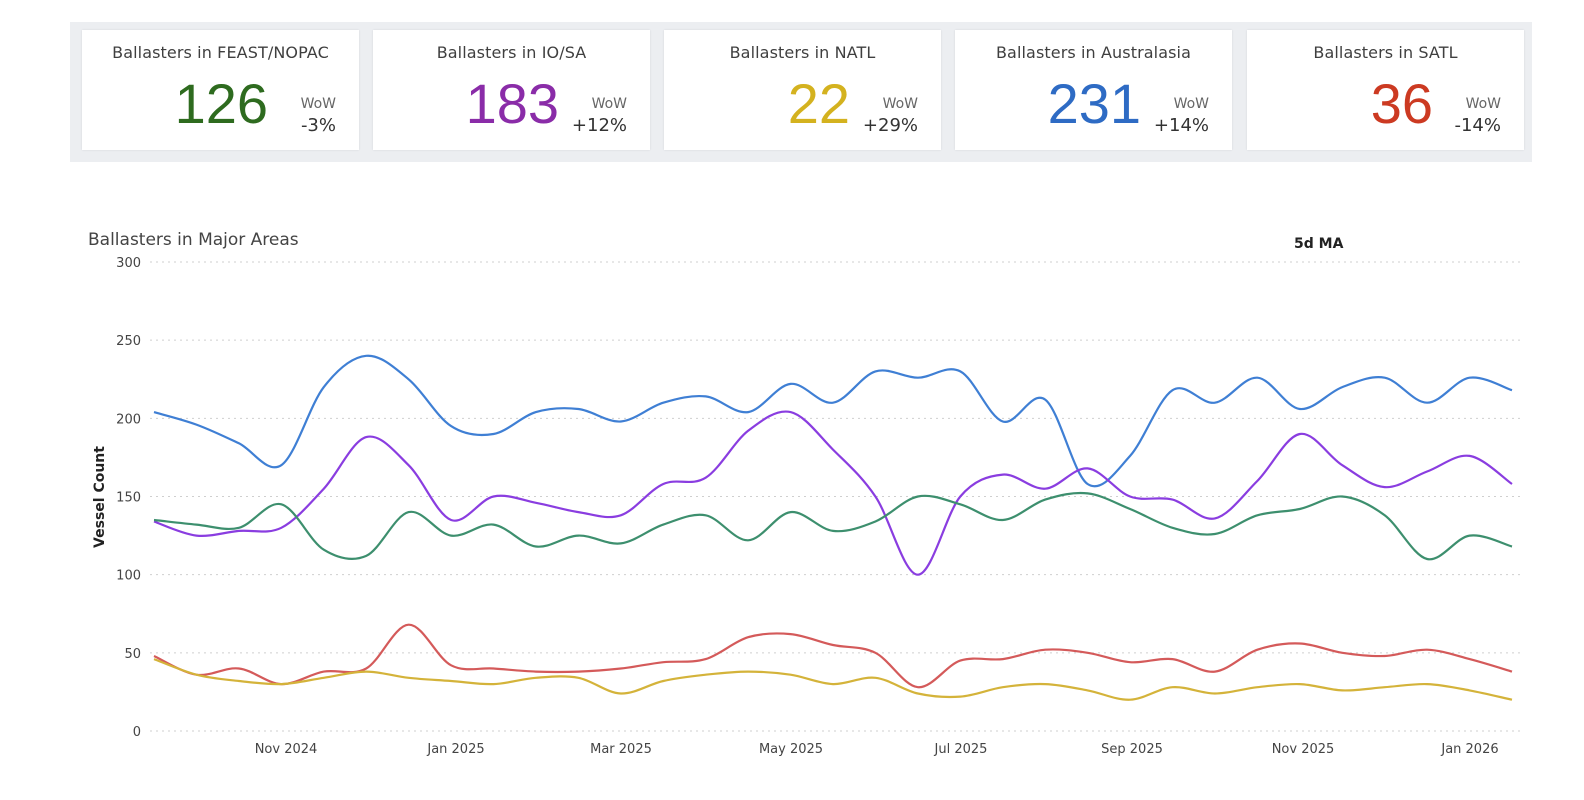 The width and height of the screenshot is (1584, 800). What do you see at coordinates (621, 749) in the screenshot?
I see `x-tick-label: Mar 2025` at bounding box center [621, 749].